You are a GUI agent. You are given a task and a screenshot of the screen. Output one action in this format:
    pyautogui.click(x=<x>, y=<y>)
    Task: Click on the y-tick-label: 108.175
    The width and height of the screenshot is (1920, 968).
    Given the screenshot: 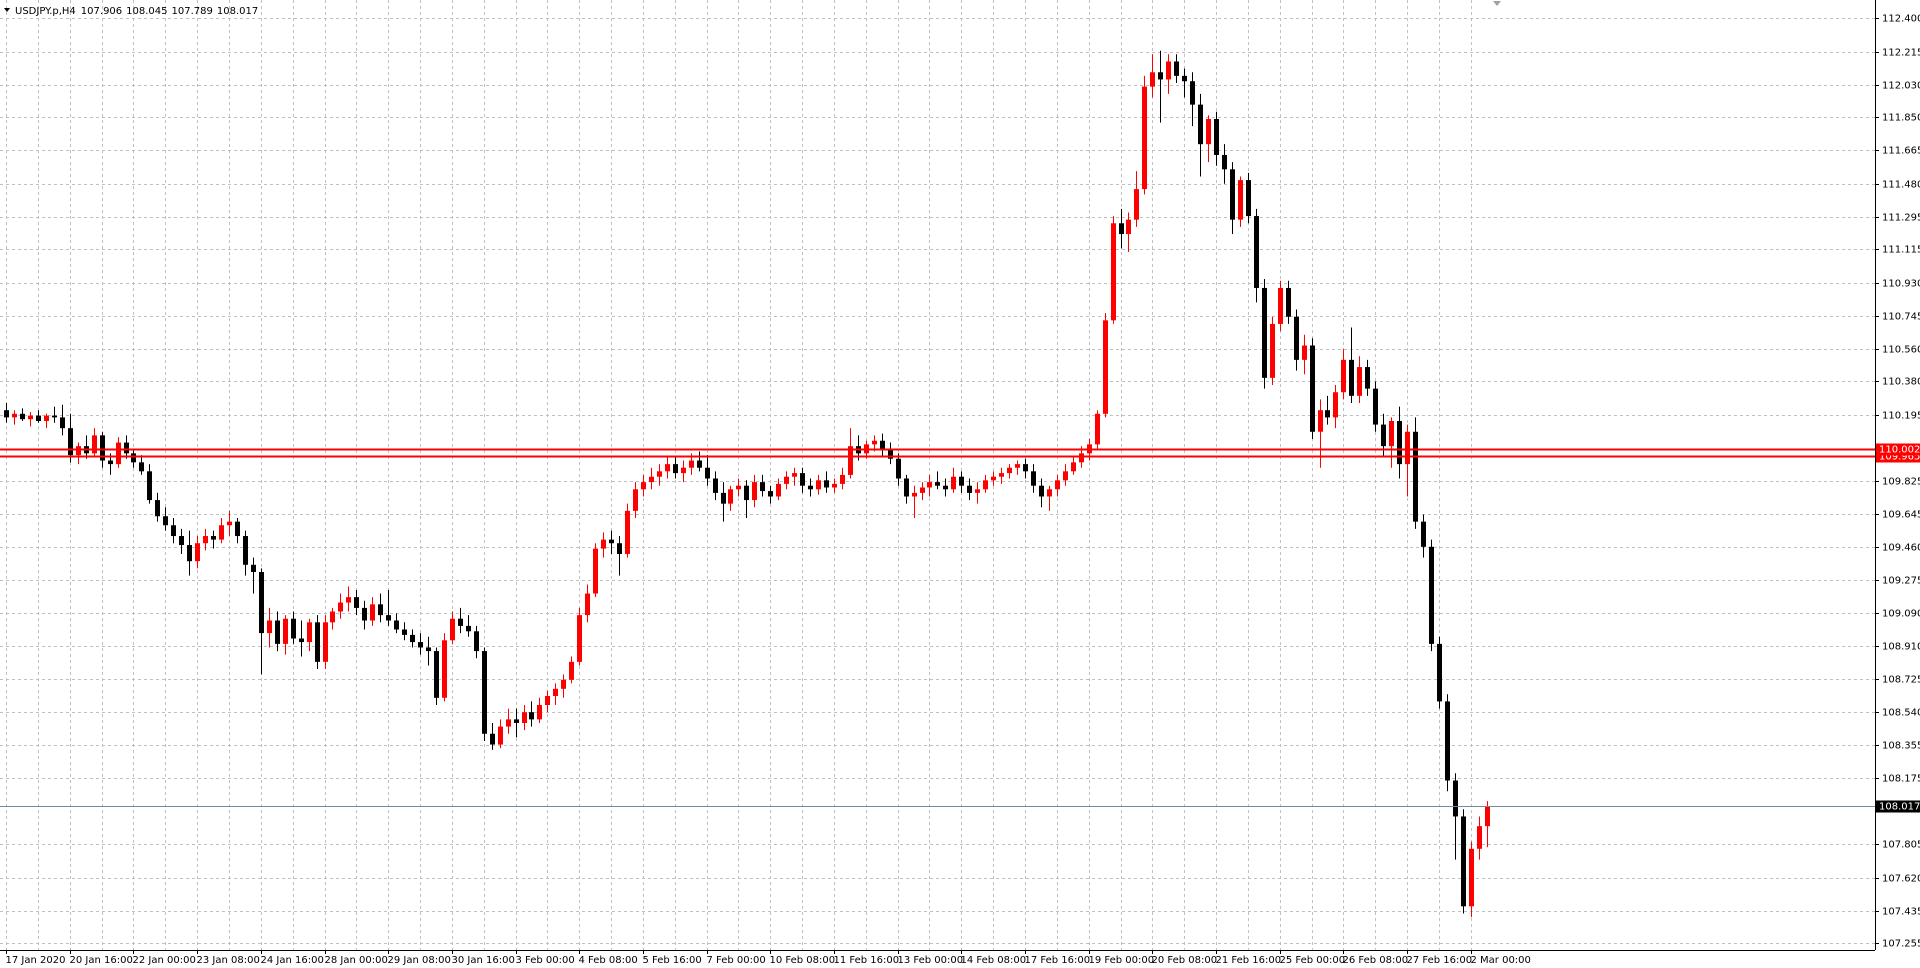 What is the action you would take?
    pyautogui.click(x=1901, y=779)
    